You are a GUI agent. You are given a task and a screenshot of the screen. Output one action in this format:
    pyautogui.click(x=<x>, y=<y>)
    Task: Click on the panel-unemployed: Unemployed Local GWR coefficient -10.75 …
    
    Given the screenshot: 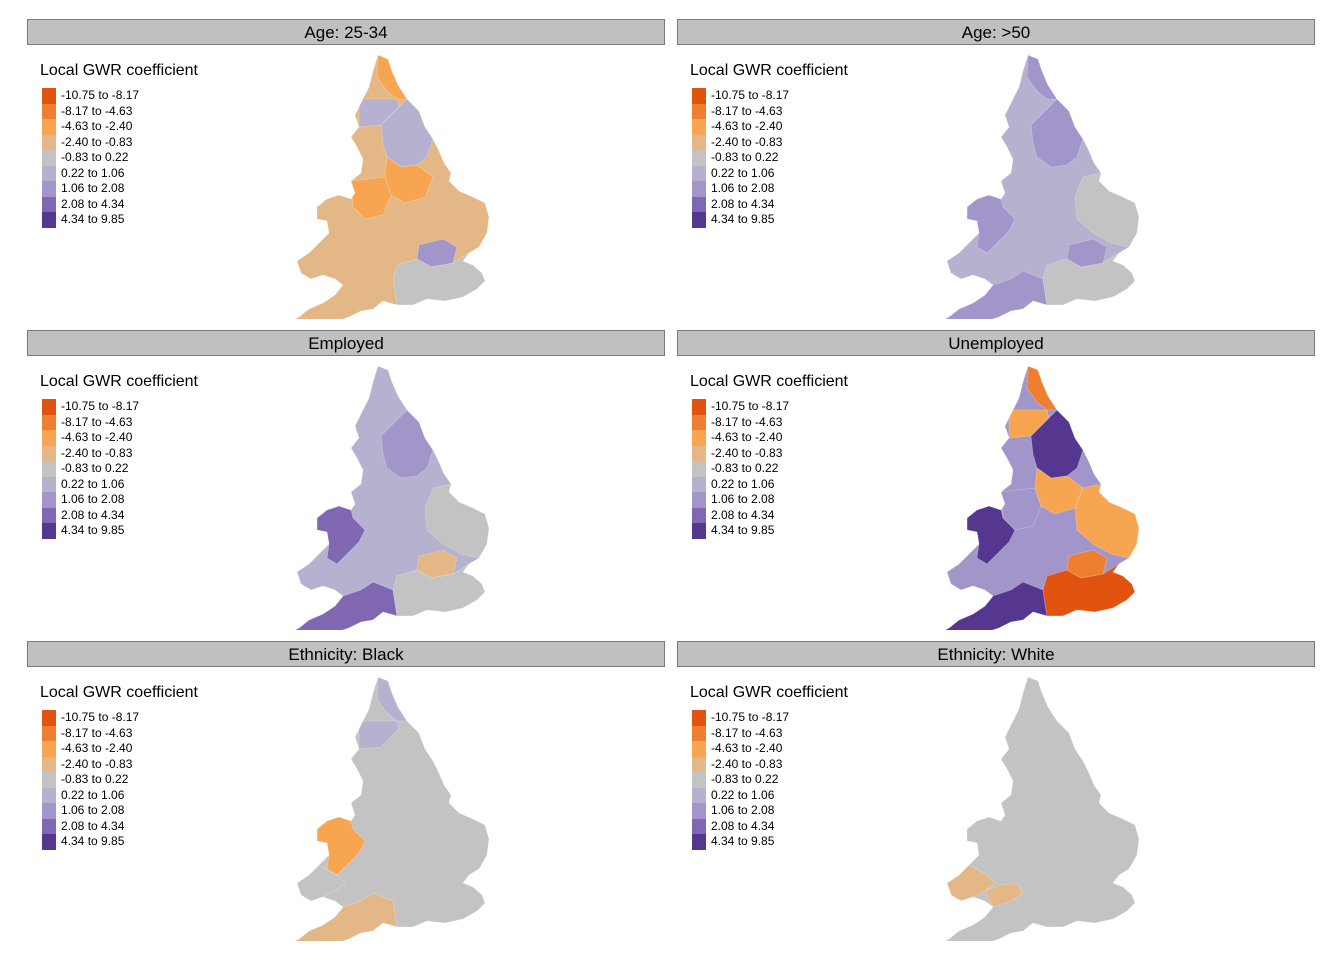 What is the action you would take?
    pyautogui.click(x=997, y=480)
    